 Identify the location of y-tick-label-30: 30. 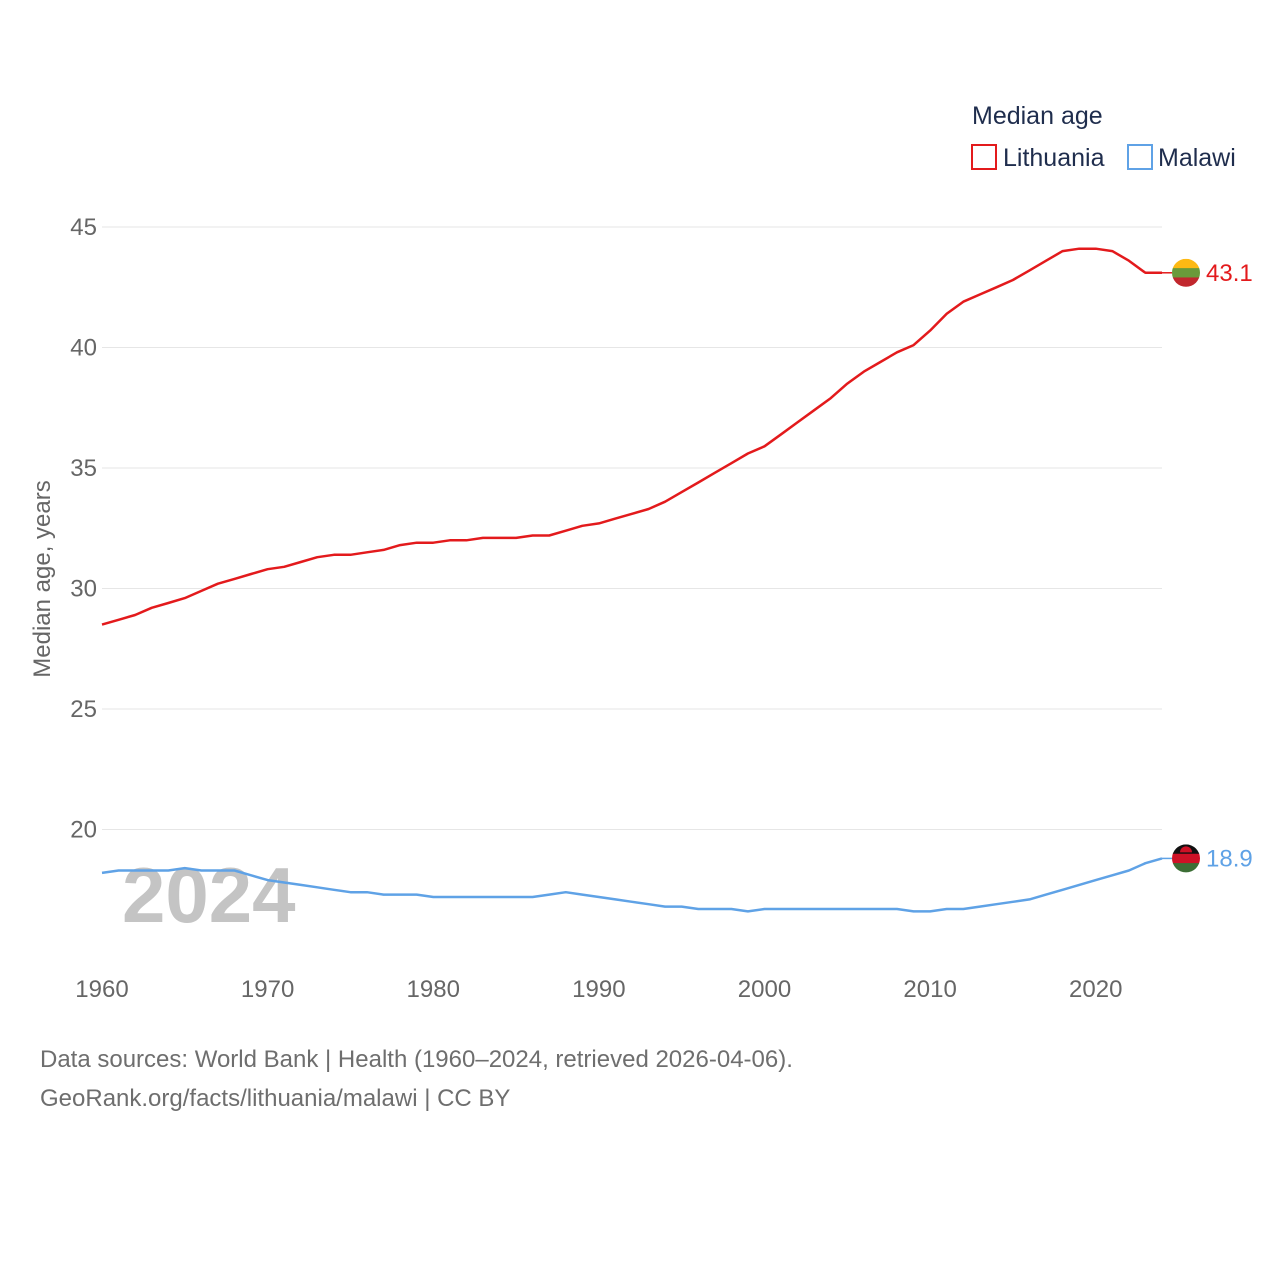
(83, 589).